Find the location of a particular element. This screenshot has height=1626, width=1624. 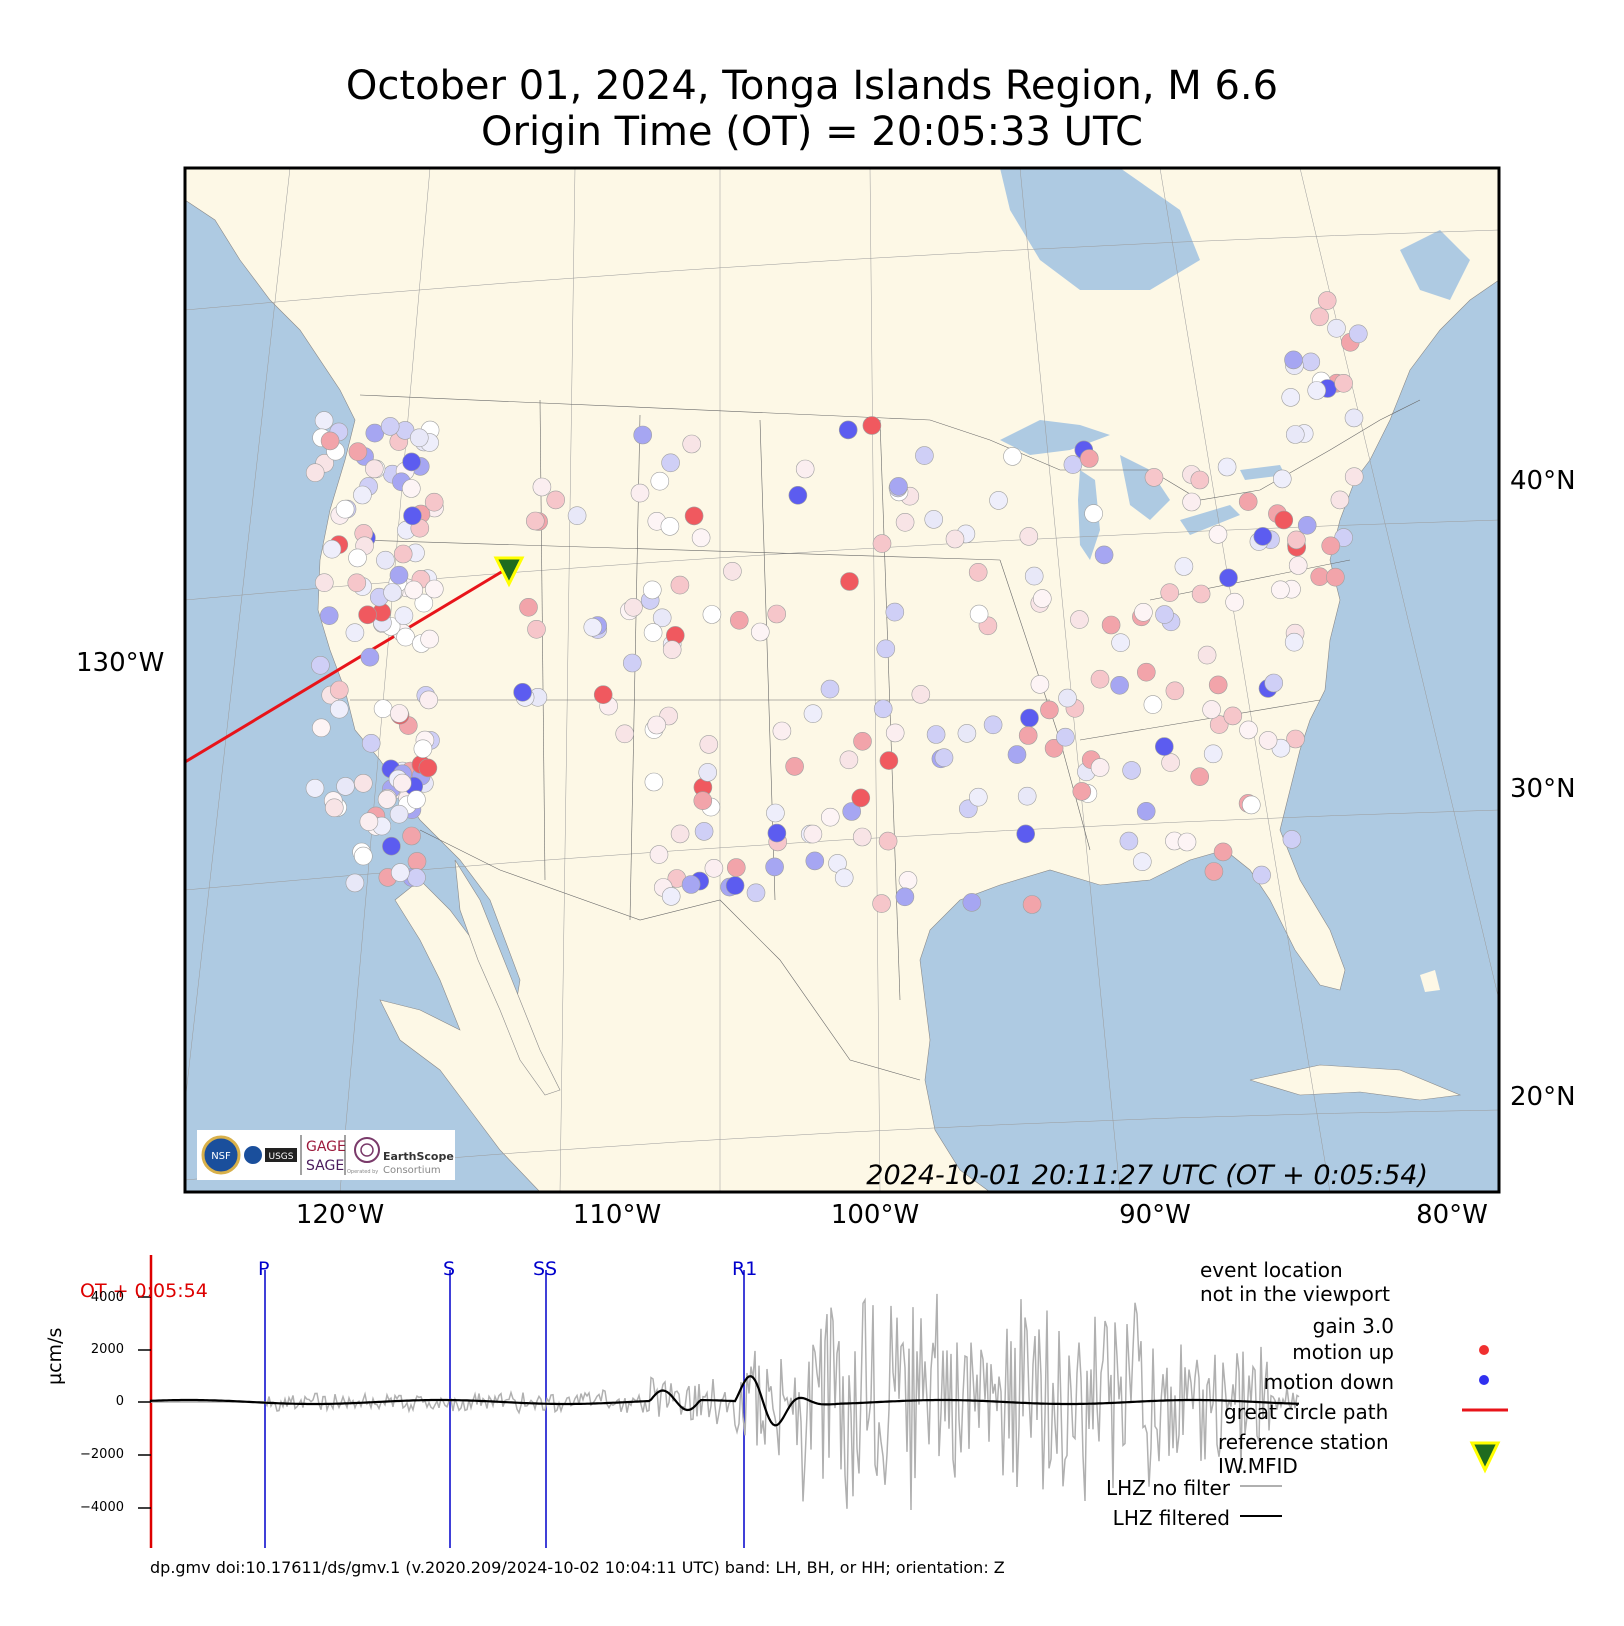

great-circle-path is located at coordinates (347, 665).